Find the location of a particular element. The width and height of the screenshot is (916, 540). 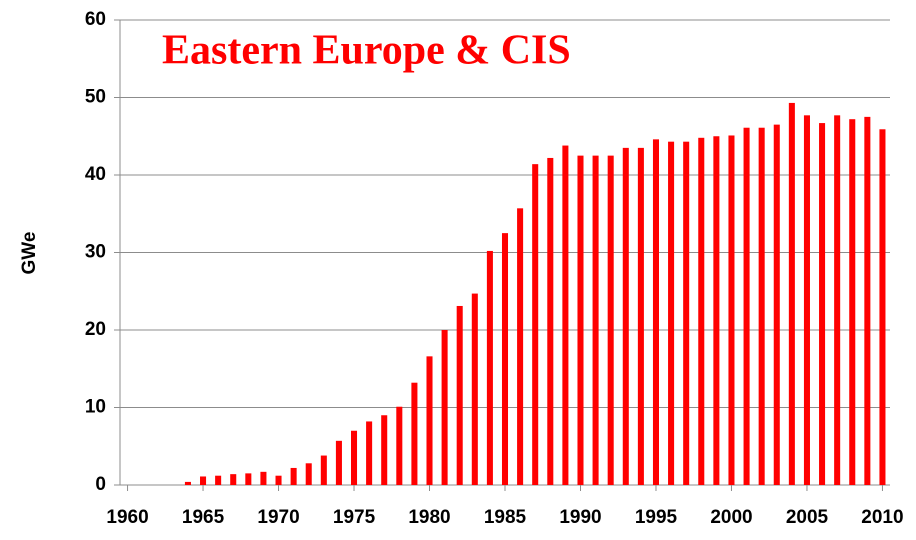

chart-title: Eastern Europe & CIS is located at coordinates (366, 51).